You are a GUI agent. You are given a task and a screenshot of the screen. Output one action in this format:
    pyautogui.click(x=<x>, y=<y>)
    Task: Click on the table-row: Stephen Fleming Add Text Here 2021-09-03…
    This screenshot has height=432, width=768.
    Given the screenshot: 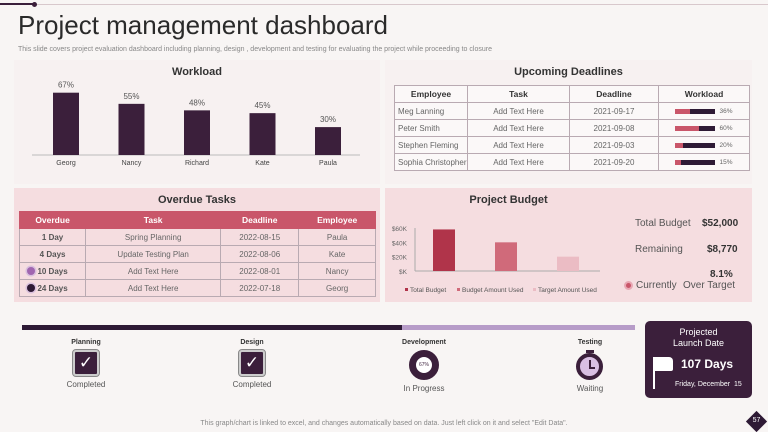 What is the action you would take?
    pyautogui.click(x=572, y=145)
    